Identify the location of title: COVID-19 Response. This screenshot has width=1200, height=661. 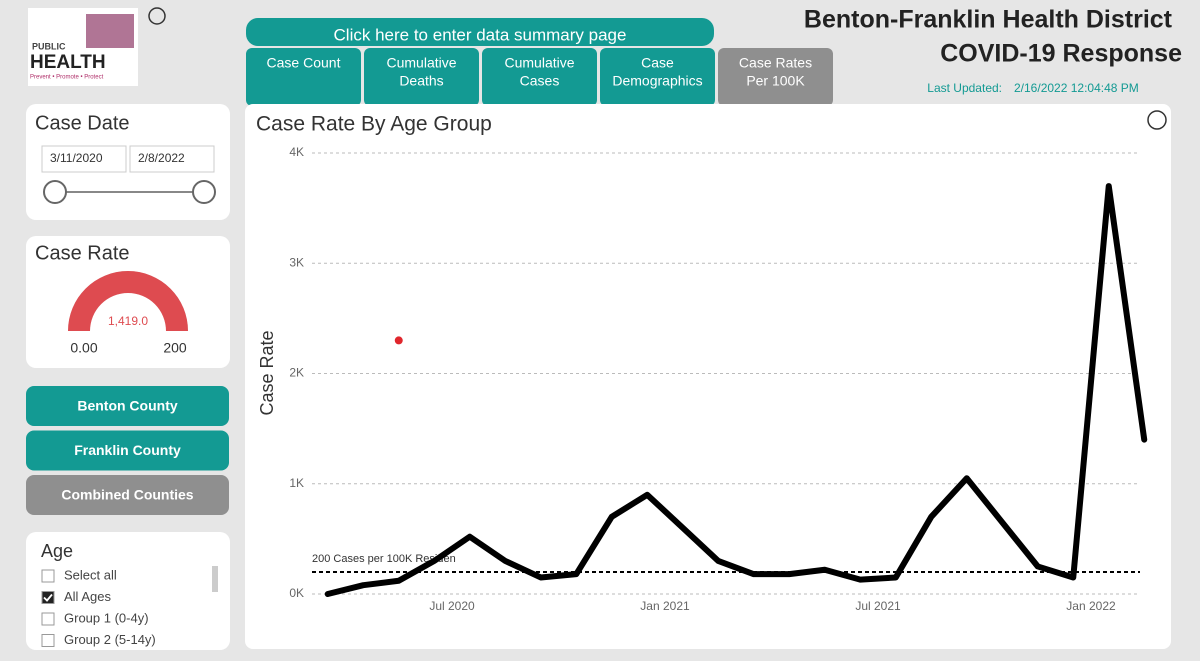
(1061, 54).